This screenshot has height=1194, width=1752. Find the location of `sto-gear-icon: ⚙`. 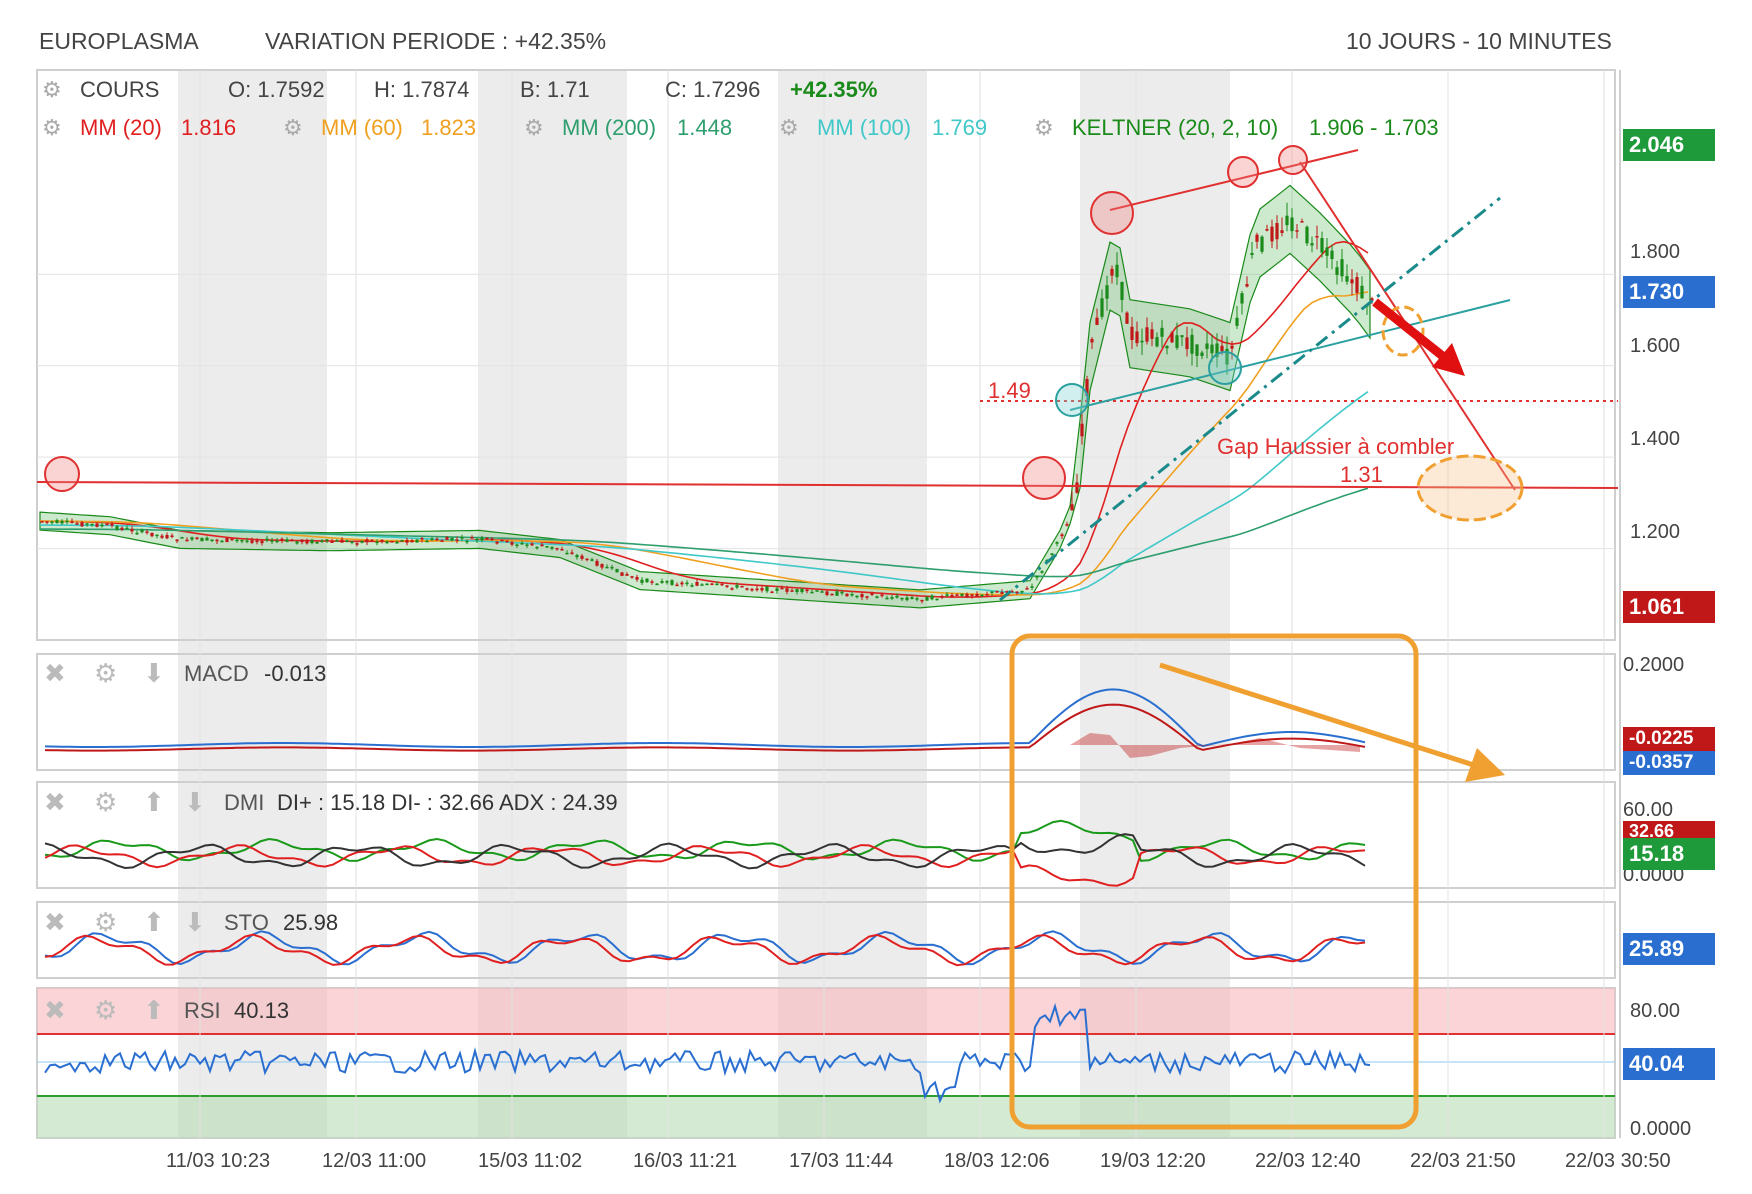

sto-gear-icon: ⚙ is located at coordinates (106, 922).